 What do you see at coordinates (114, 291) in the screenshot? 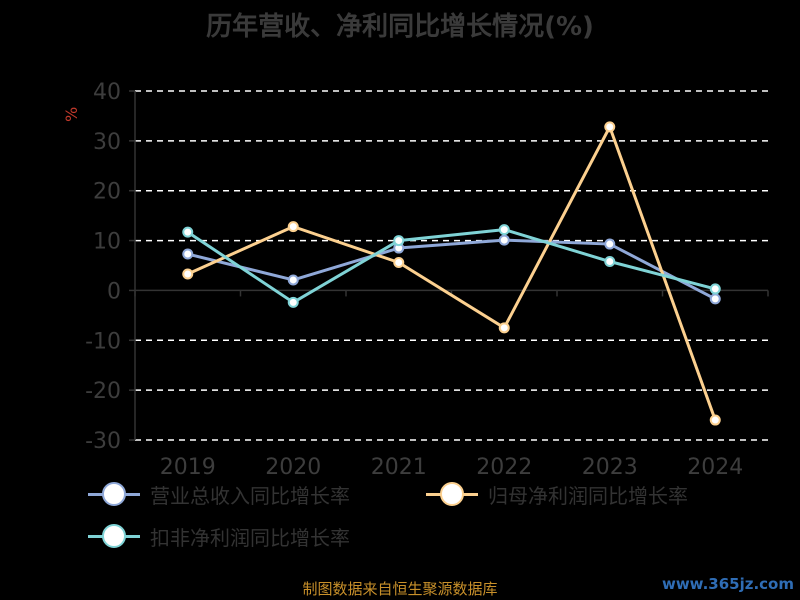
I see `y-tick-label: 0` at bounding box center [114, 291].